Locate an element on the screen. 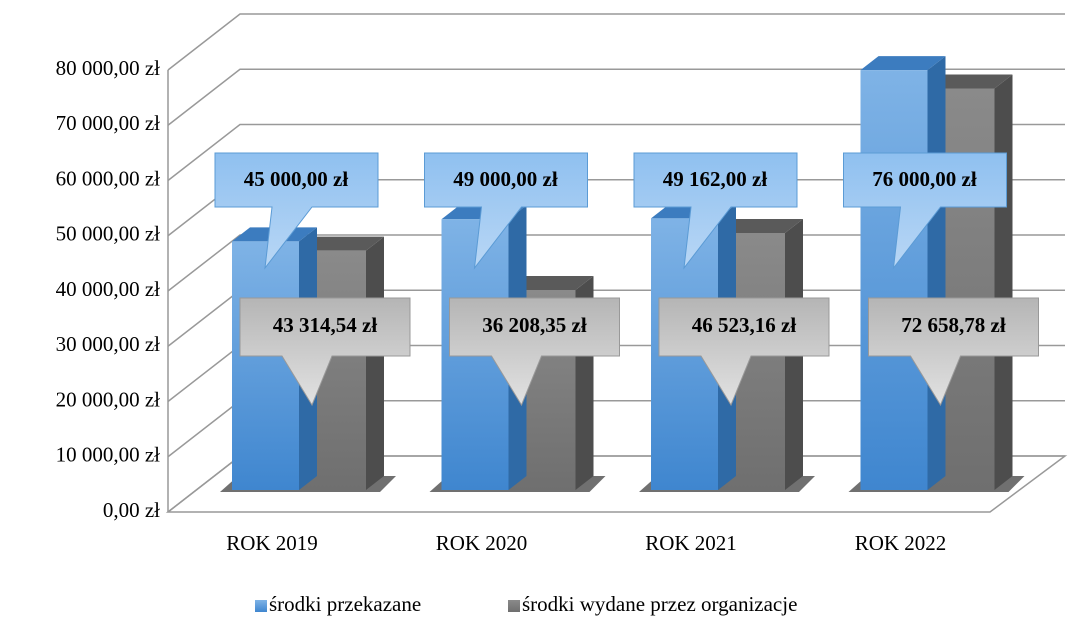 Image resolution: width=1070 pixels, height=623 pixels. value-label: 46 523,16 zł is located at coordinates (744, 325).